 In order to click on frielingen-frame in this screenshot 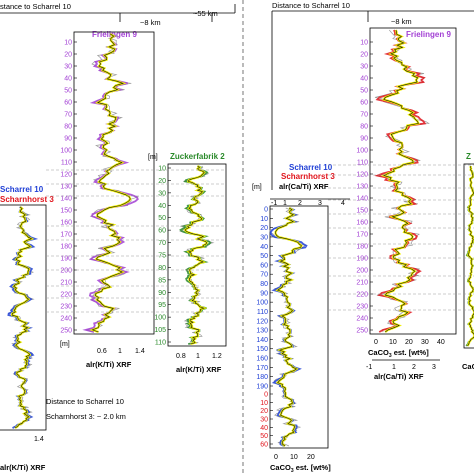, I will do `click(114, 183)`.